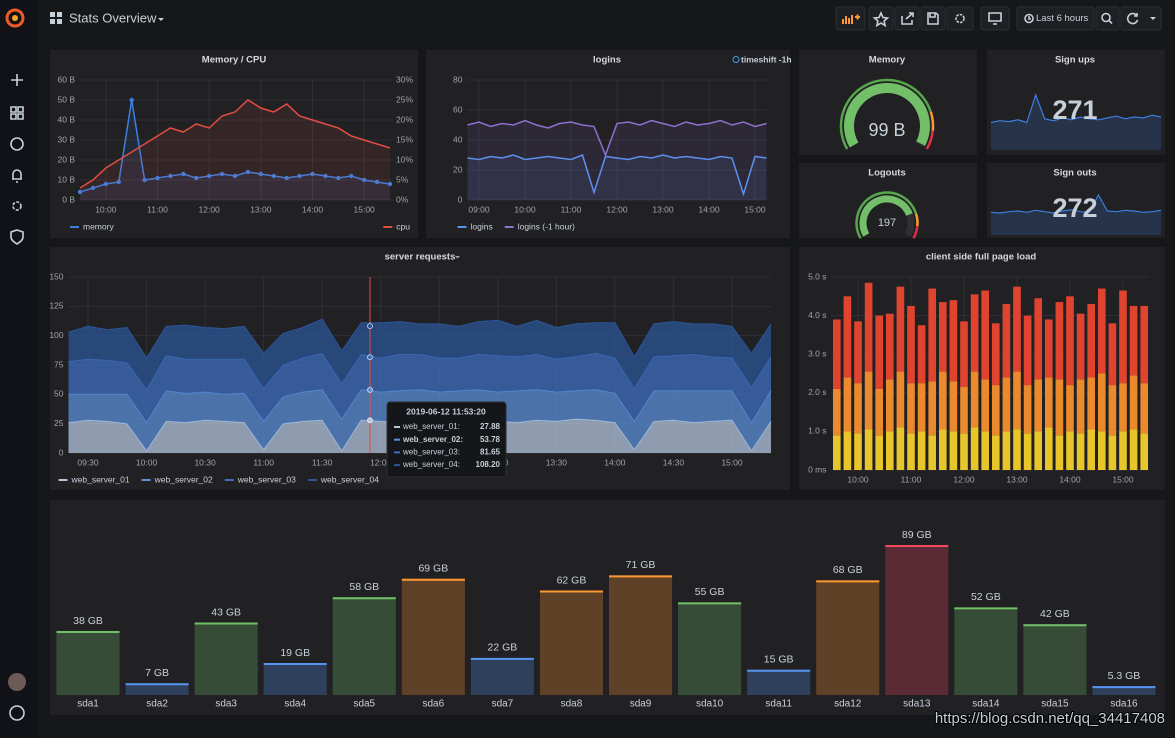  Describe the element at coordinates (1075, 60) in the screenshot. I see `panel-title: Sign ups` at that location.